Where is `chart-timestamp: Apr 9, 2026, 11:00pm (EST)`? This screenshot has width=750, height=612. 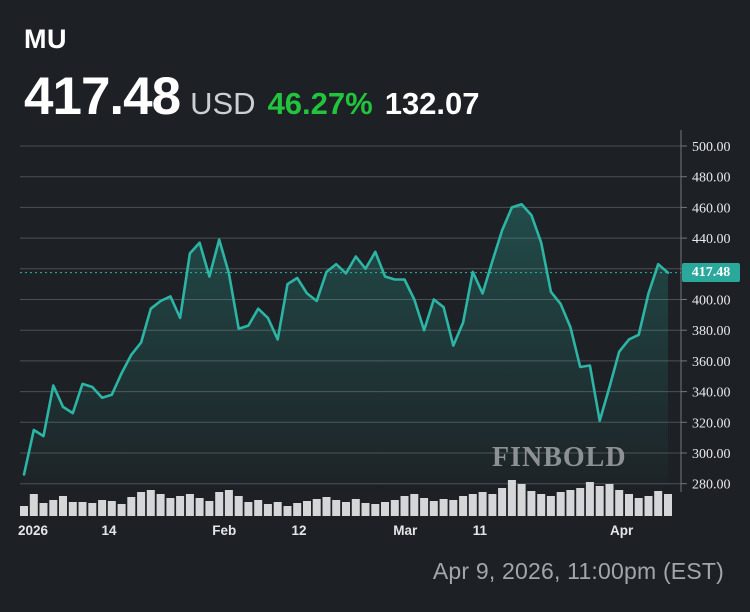
chart-timestamp: Apr 9, 2026, 11:00pm (EST) is located at coordinates (578, 571).